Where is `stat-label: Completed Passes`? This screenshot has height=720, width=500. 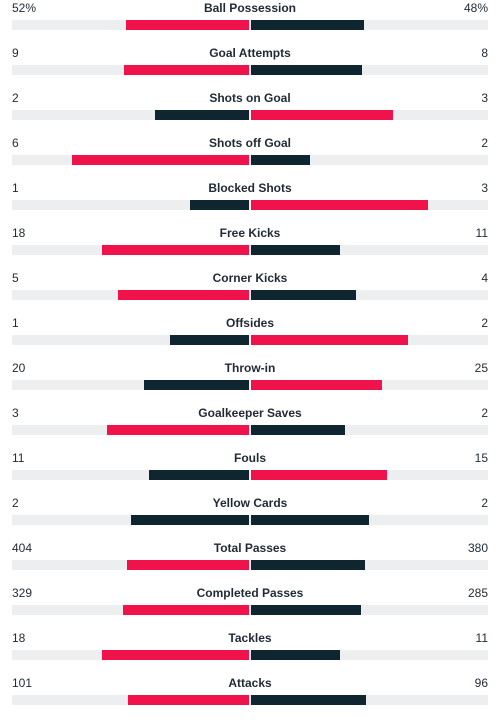 stat-label: Completed Passes is located at coordinates (250, 593).